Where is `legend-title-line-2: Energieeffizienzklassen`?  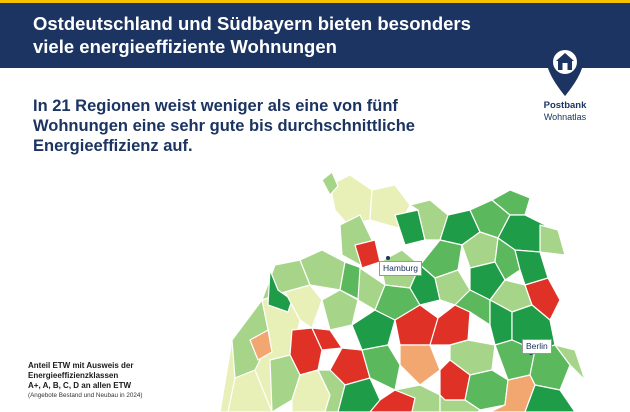 legend-title-line-2: Energieeffizienzklassen is located at coordinates (73, 375).